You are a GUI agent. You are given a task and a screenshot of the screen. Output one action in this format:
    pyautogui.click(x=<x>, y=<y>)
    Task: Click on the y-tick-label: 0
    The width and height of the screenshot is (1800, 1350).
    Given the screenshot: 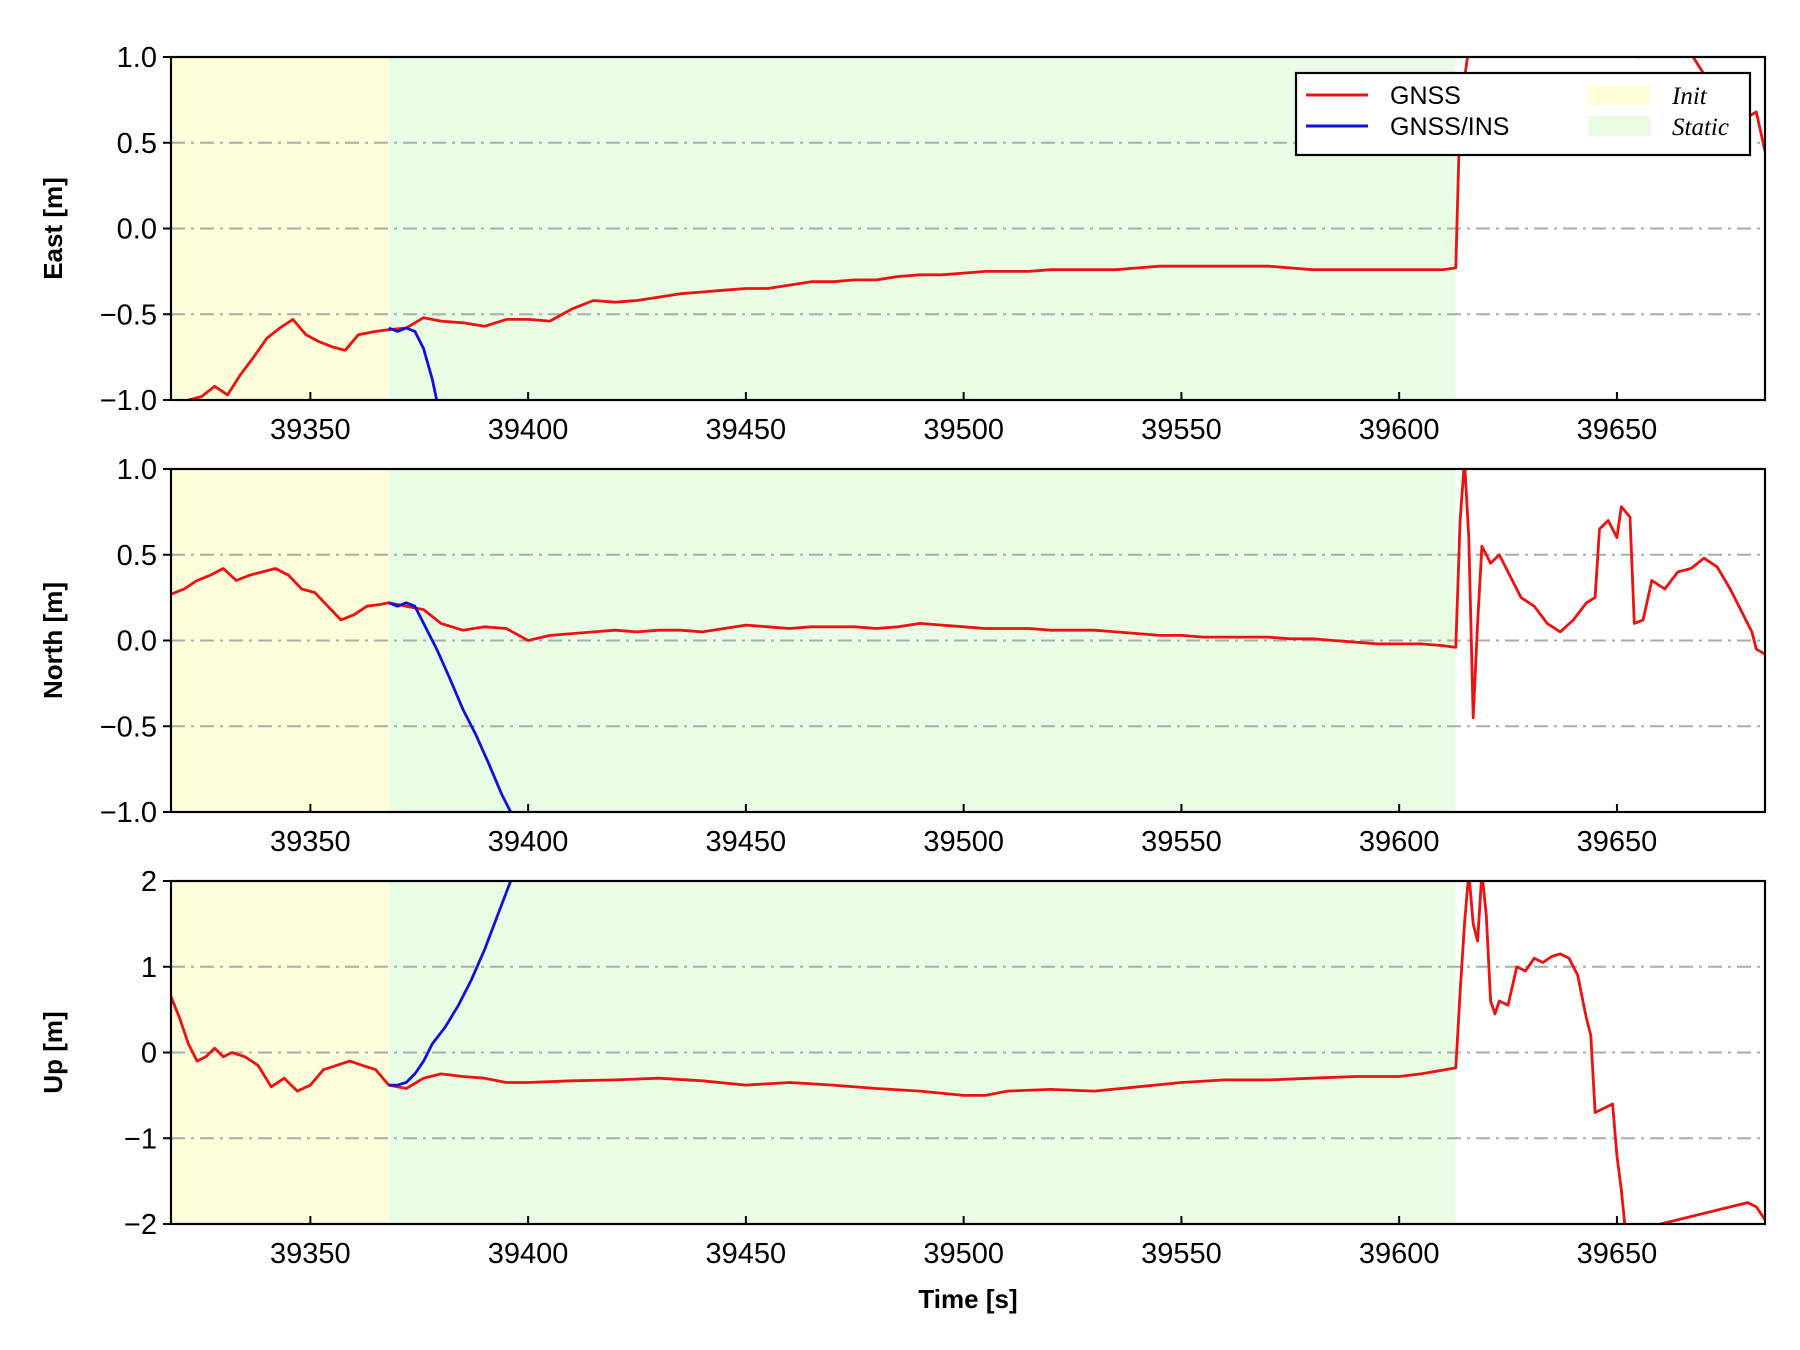 What is the action you would take?
    pyautogui.click(x=149, y=1054)
    